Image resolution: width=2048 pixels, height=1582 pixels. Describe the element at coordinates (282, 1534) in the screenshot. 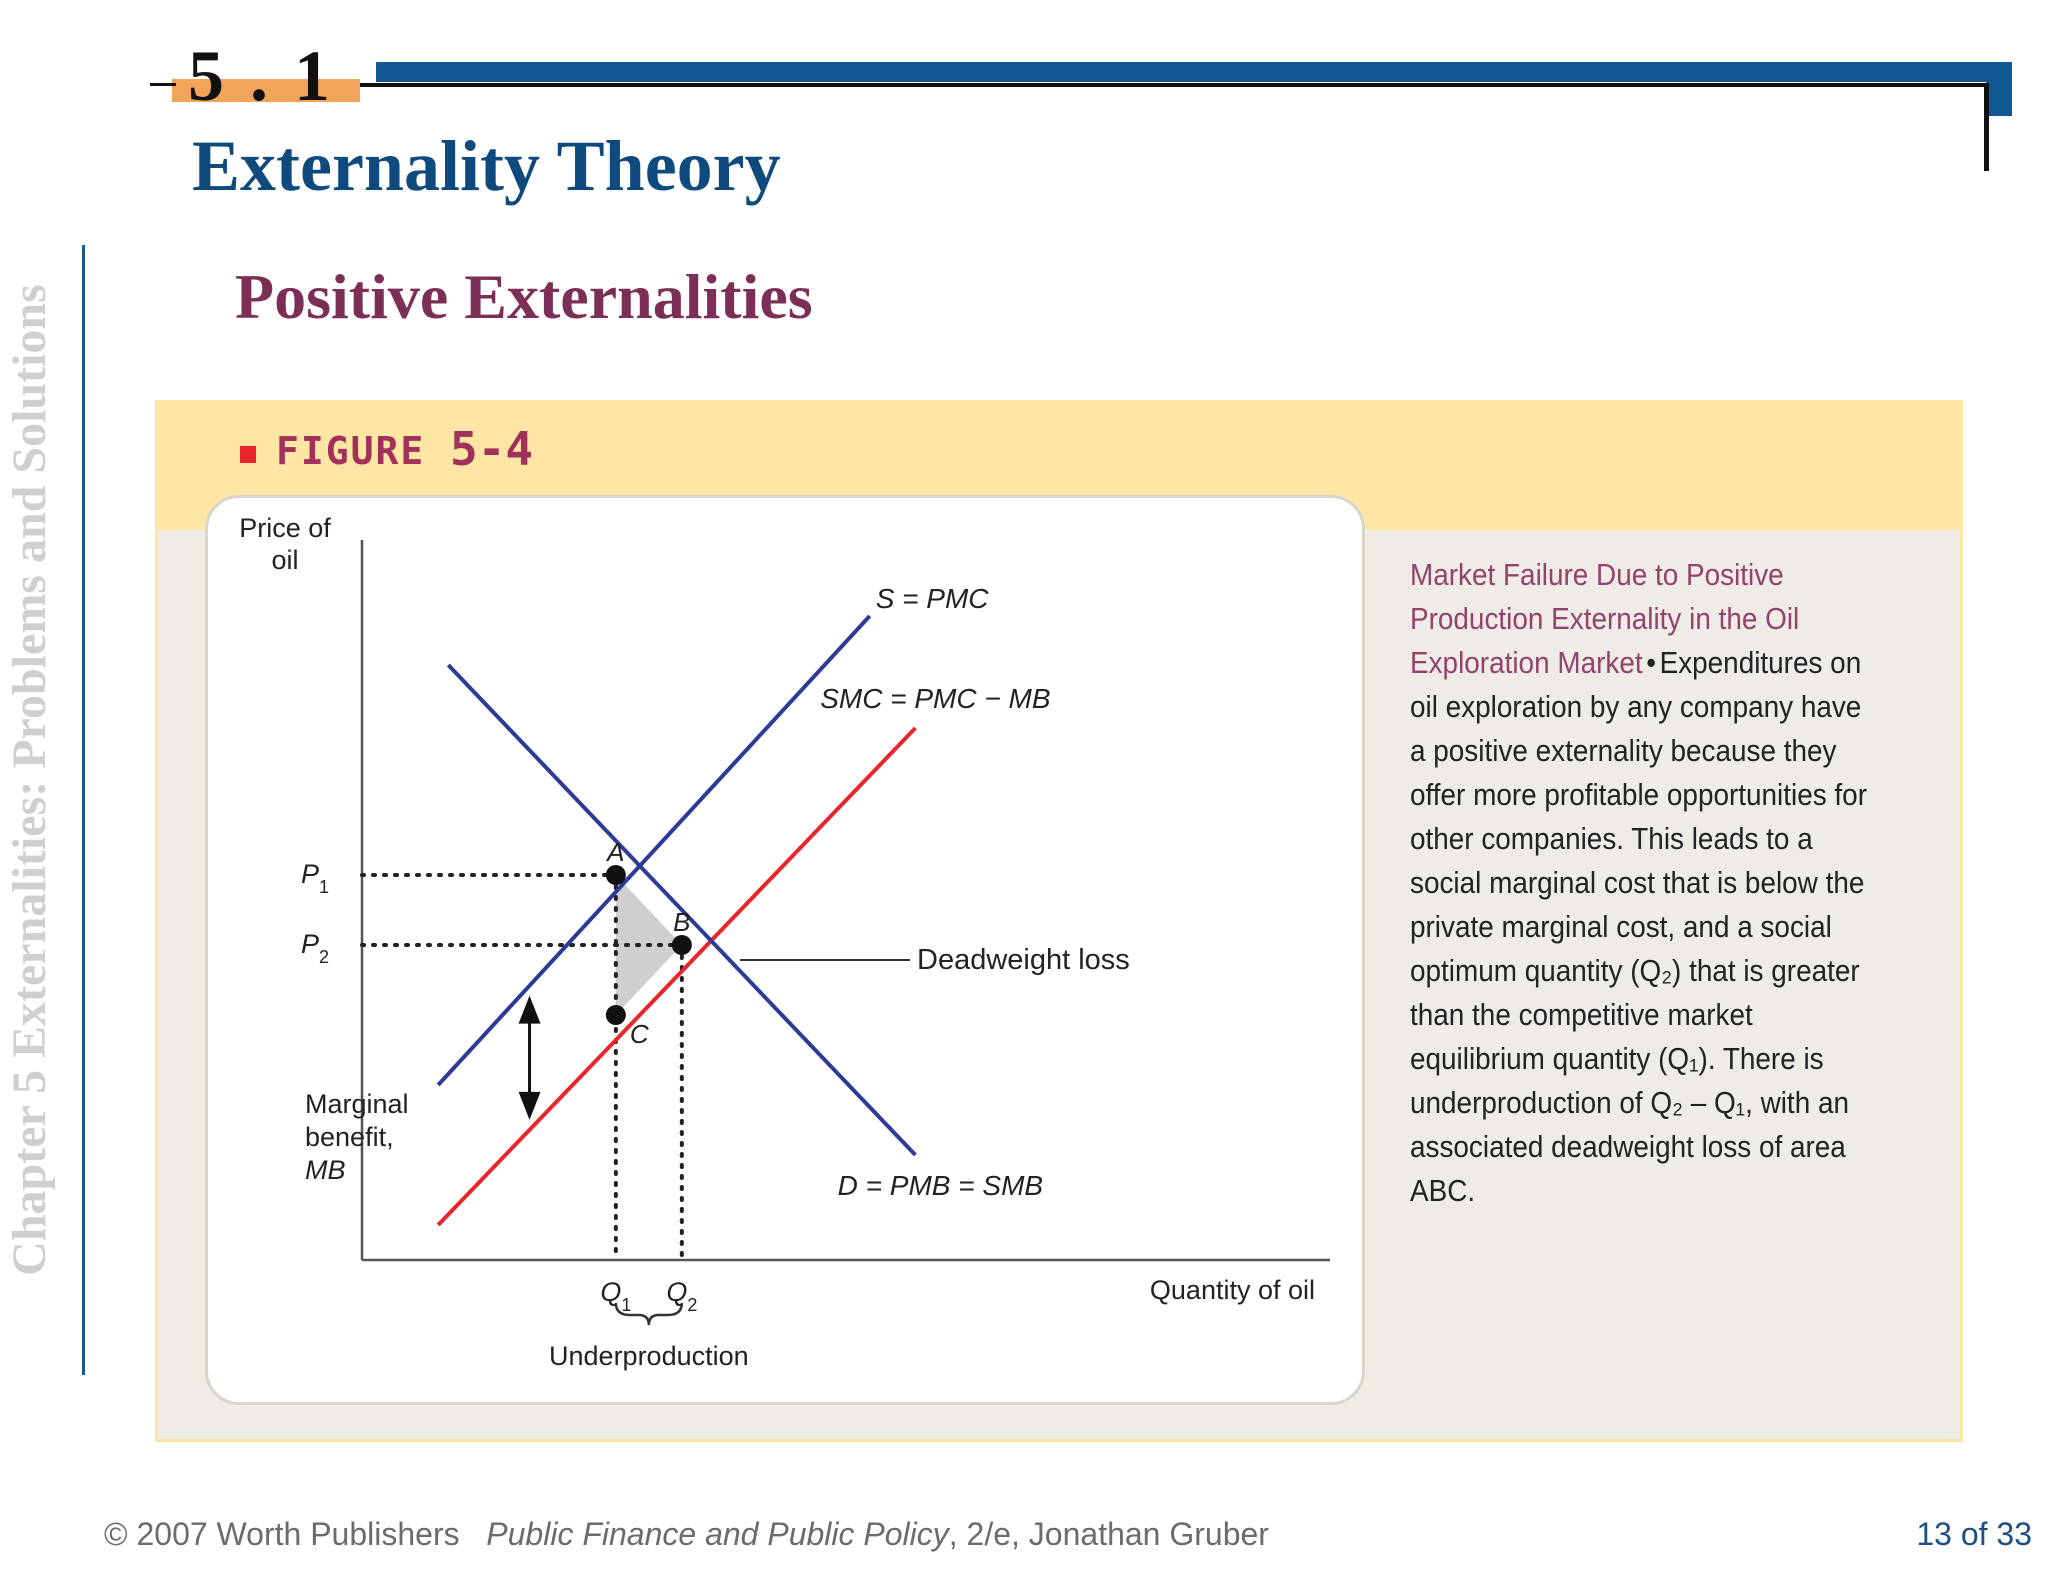

I see `footer-copyright: © 2007 Worth Publishers` at that location.